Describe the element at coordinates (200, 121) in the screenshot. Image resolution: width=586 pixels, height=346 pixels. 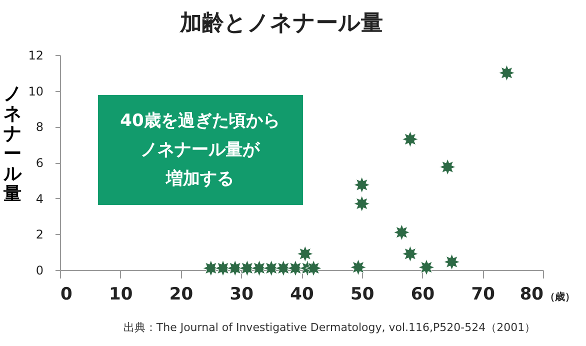
I see `annotation: 40歳を過ぎた頃から` at that location.